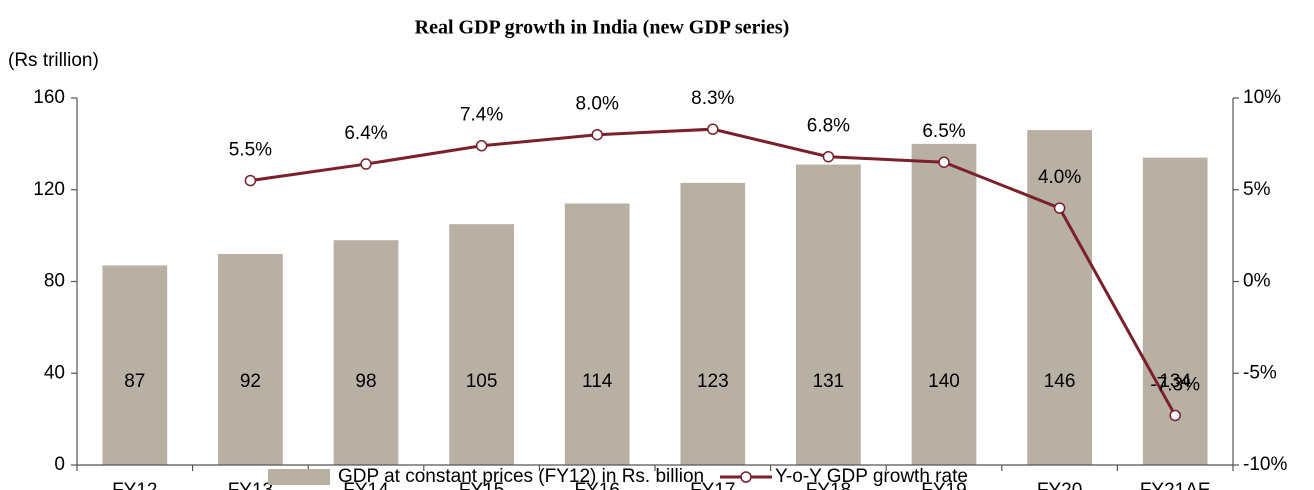 This screenshot has height=490, width=1314. I want to click on x-tick-label: FY21AE, so click(1175, 485).